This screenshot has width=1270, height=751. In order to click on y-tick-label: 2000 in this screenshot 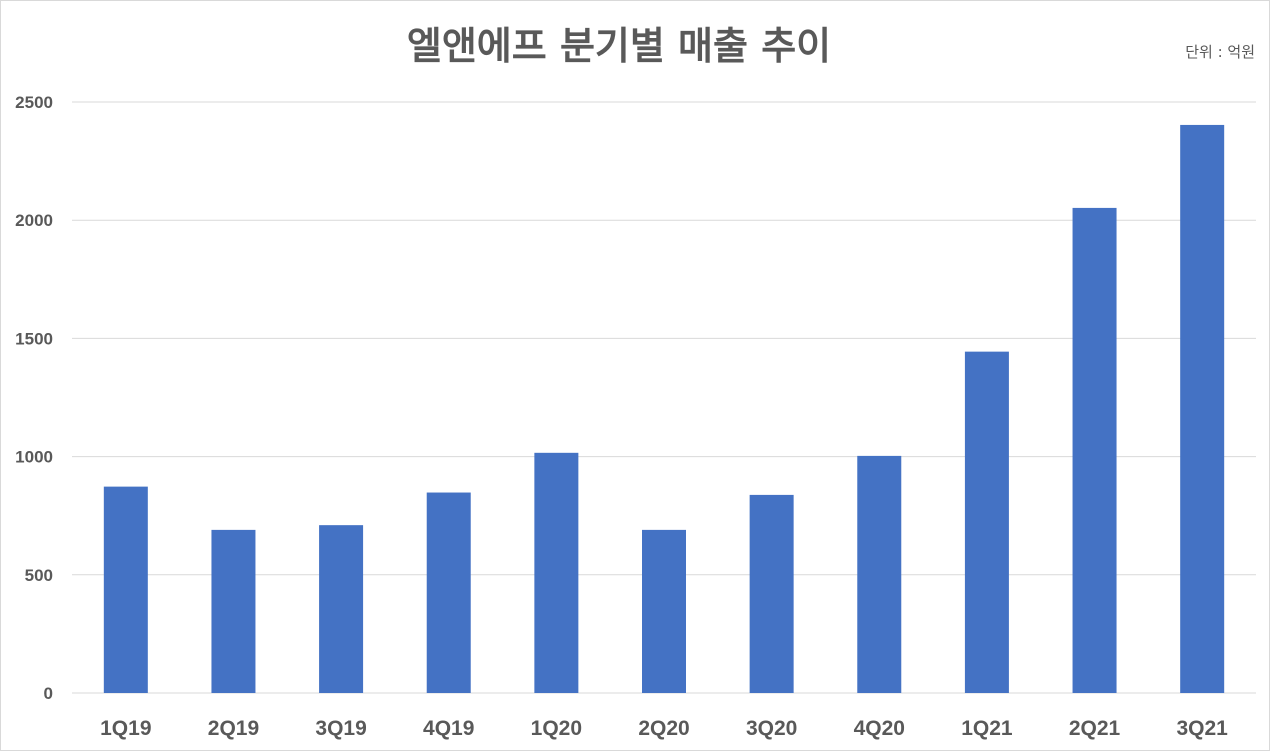, I will do `click(34, 220)`.